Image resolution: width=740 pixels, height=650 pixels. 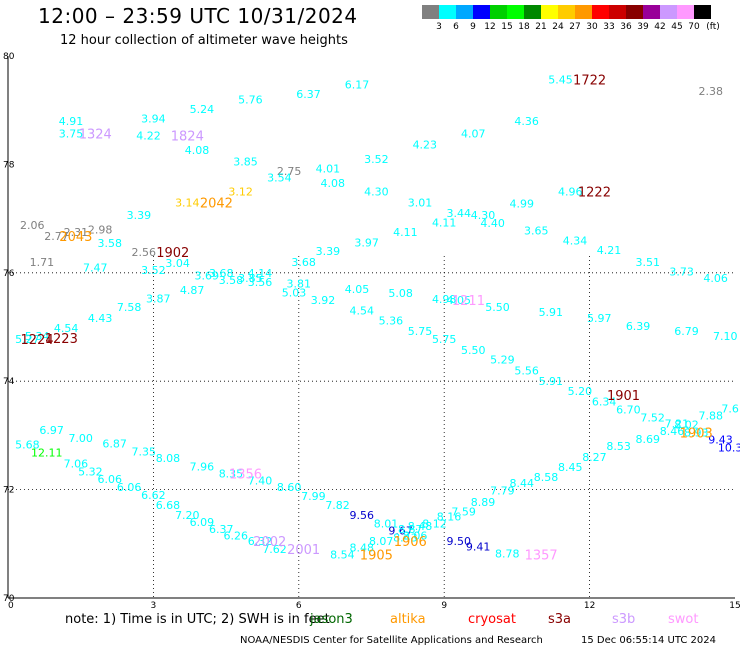 What do you see at coordinates (683, 619) in the screenshot?
I see `legend-swot: swot` at bounding box center [683, 619].